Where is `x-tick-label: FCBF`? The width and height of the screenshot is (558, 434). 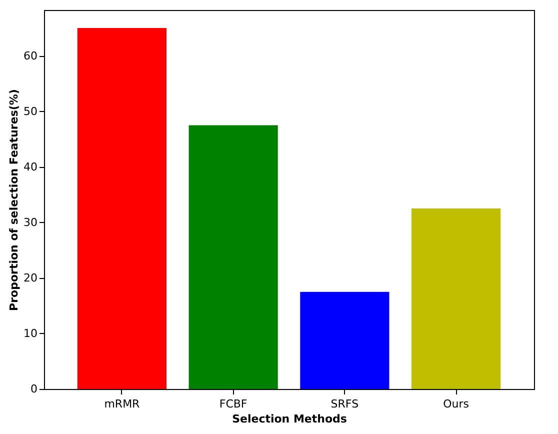
x-tick-label: FCBF is located at coordinates (233, 404).